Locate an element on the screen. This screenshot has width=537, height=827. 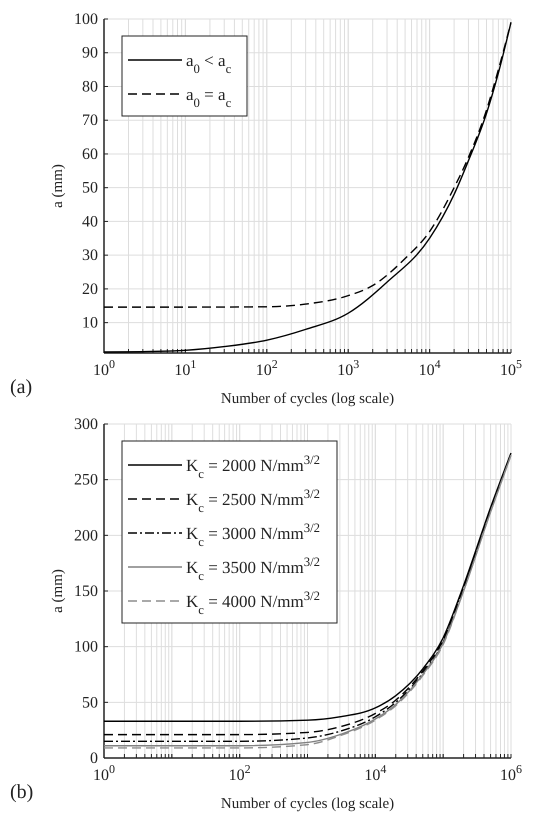
legend-label: a$_{0}$ < a$_{c}$ is located at coordinates (209, 63).